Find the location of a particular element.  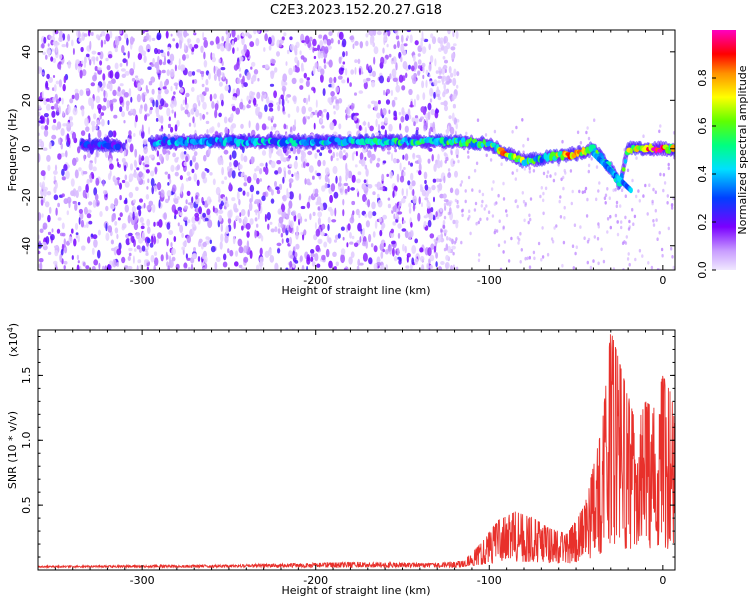

colorbar-tick-label: 0.4 is located at coordinates (702, 174).